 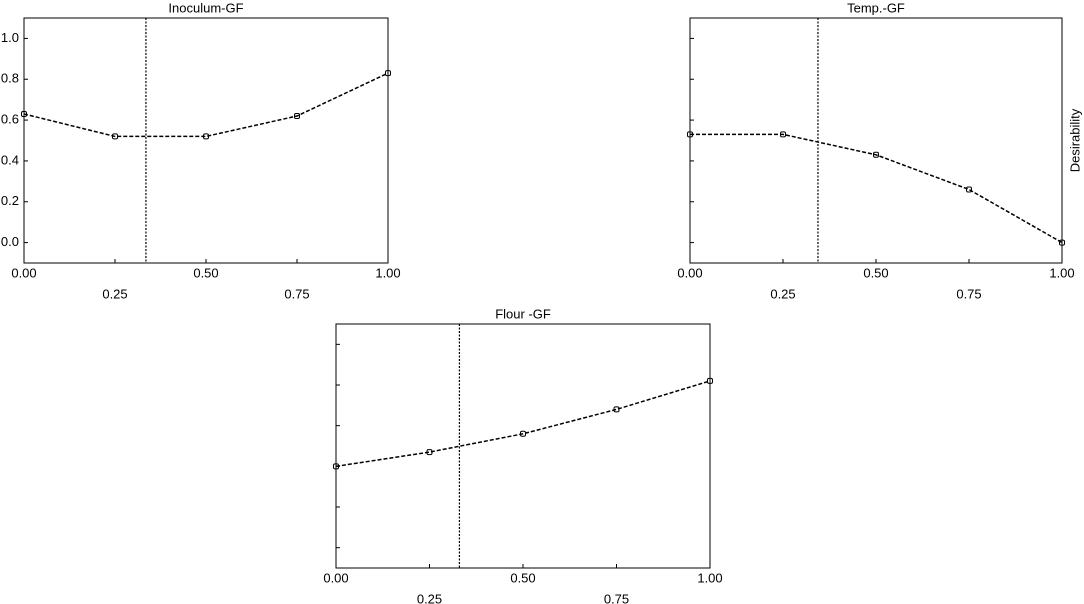 What do you see at coordinates (876, 7) in the screenshot?
I see `panel-title: Temp.-GF` at bounding box center [876, 7].